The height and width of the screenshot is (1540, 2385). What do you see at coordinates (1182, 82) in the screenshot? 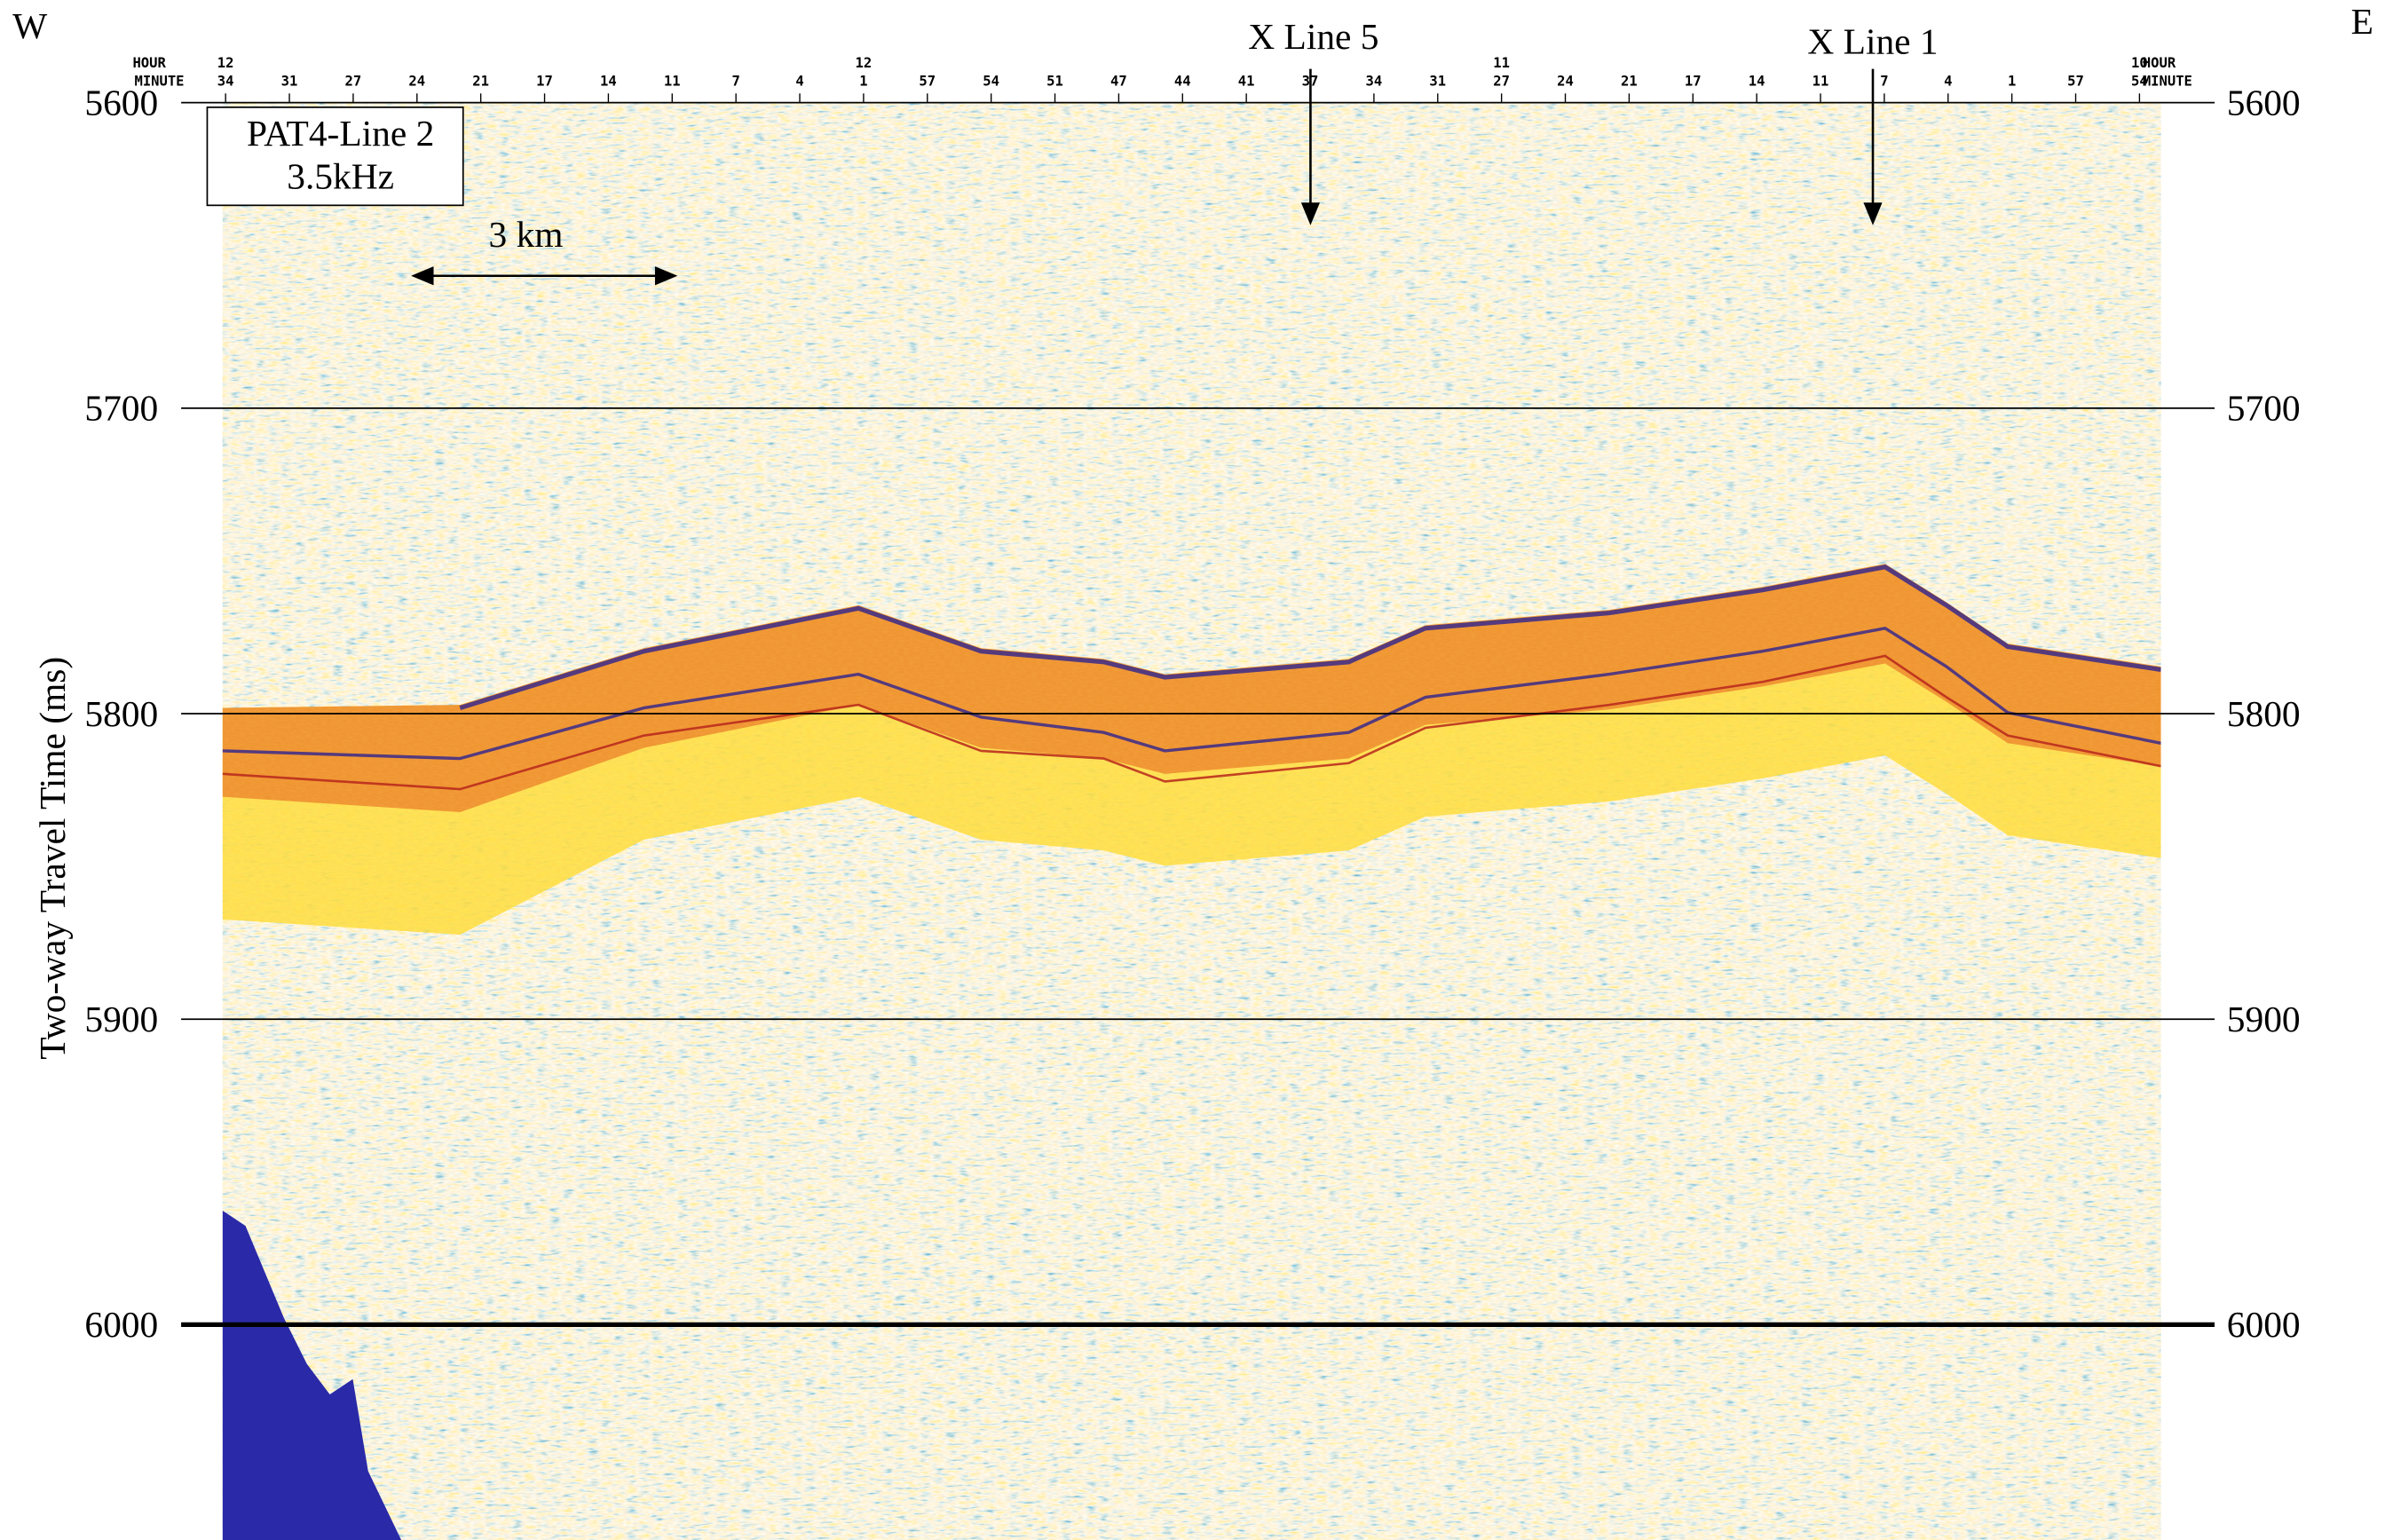
I see `minute-tick-label: 44` at bounding box center [1182, 82].